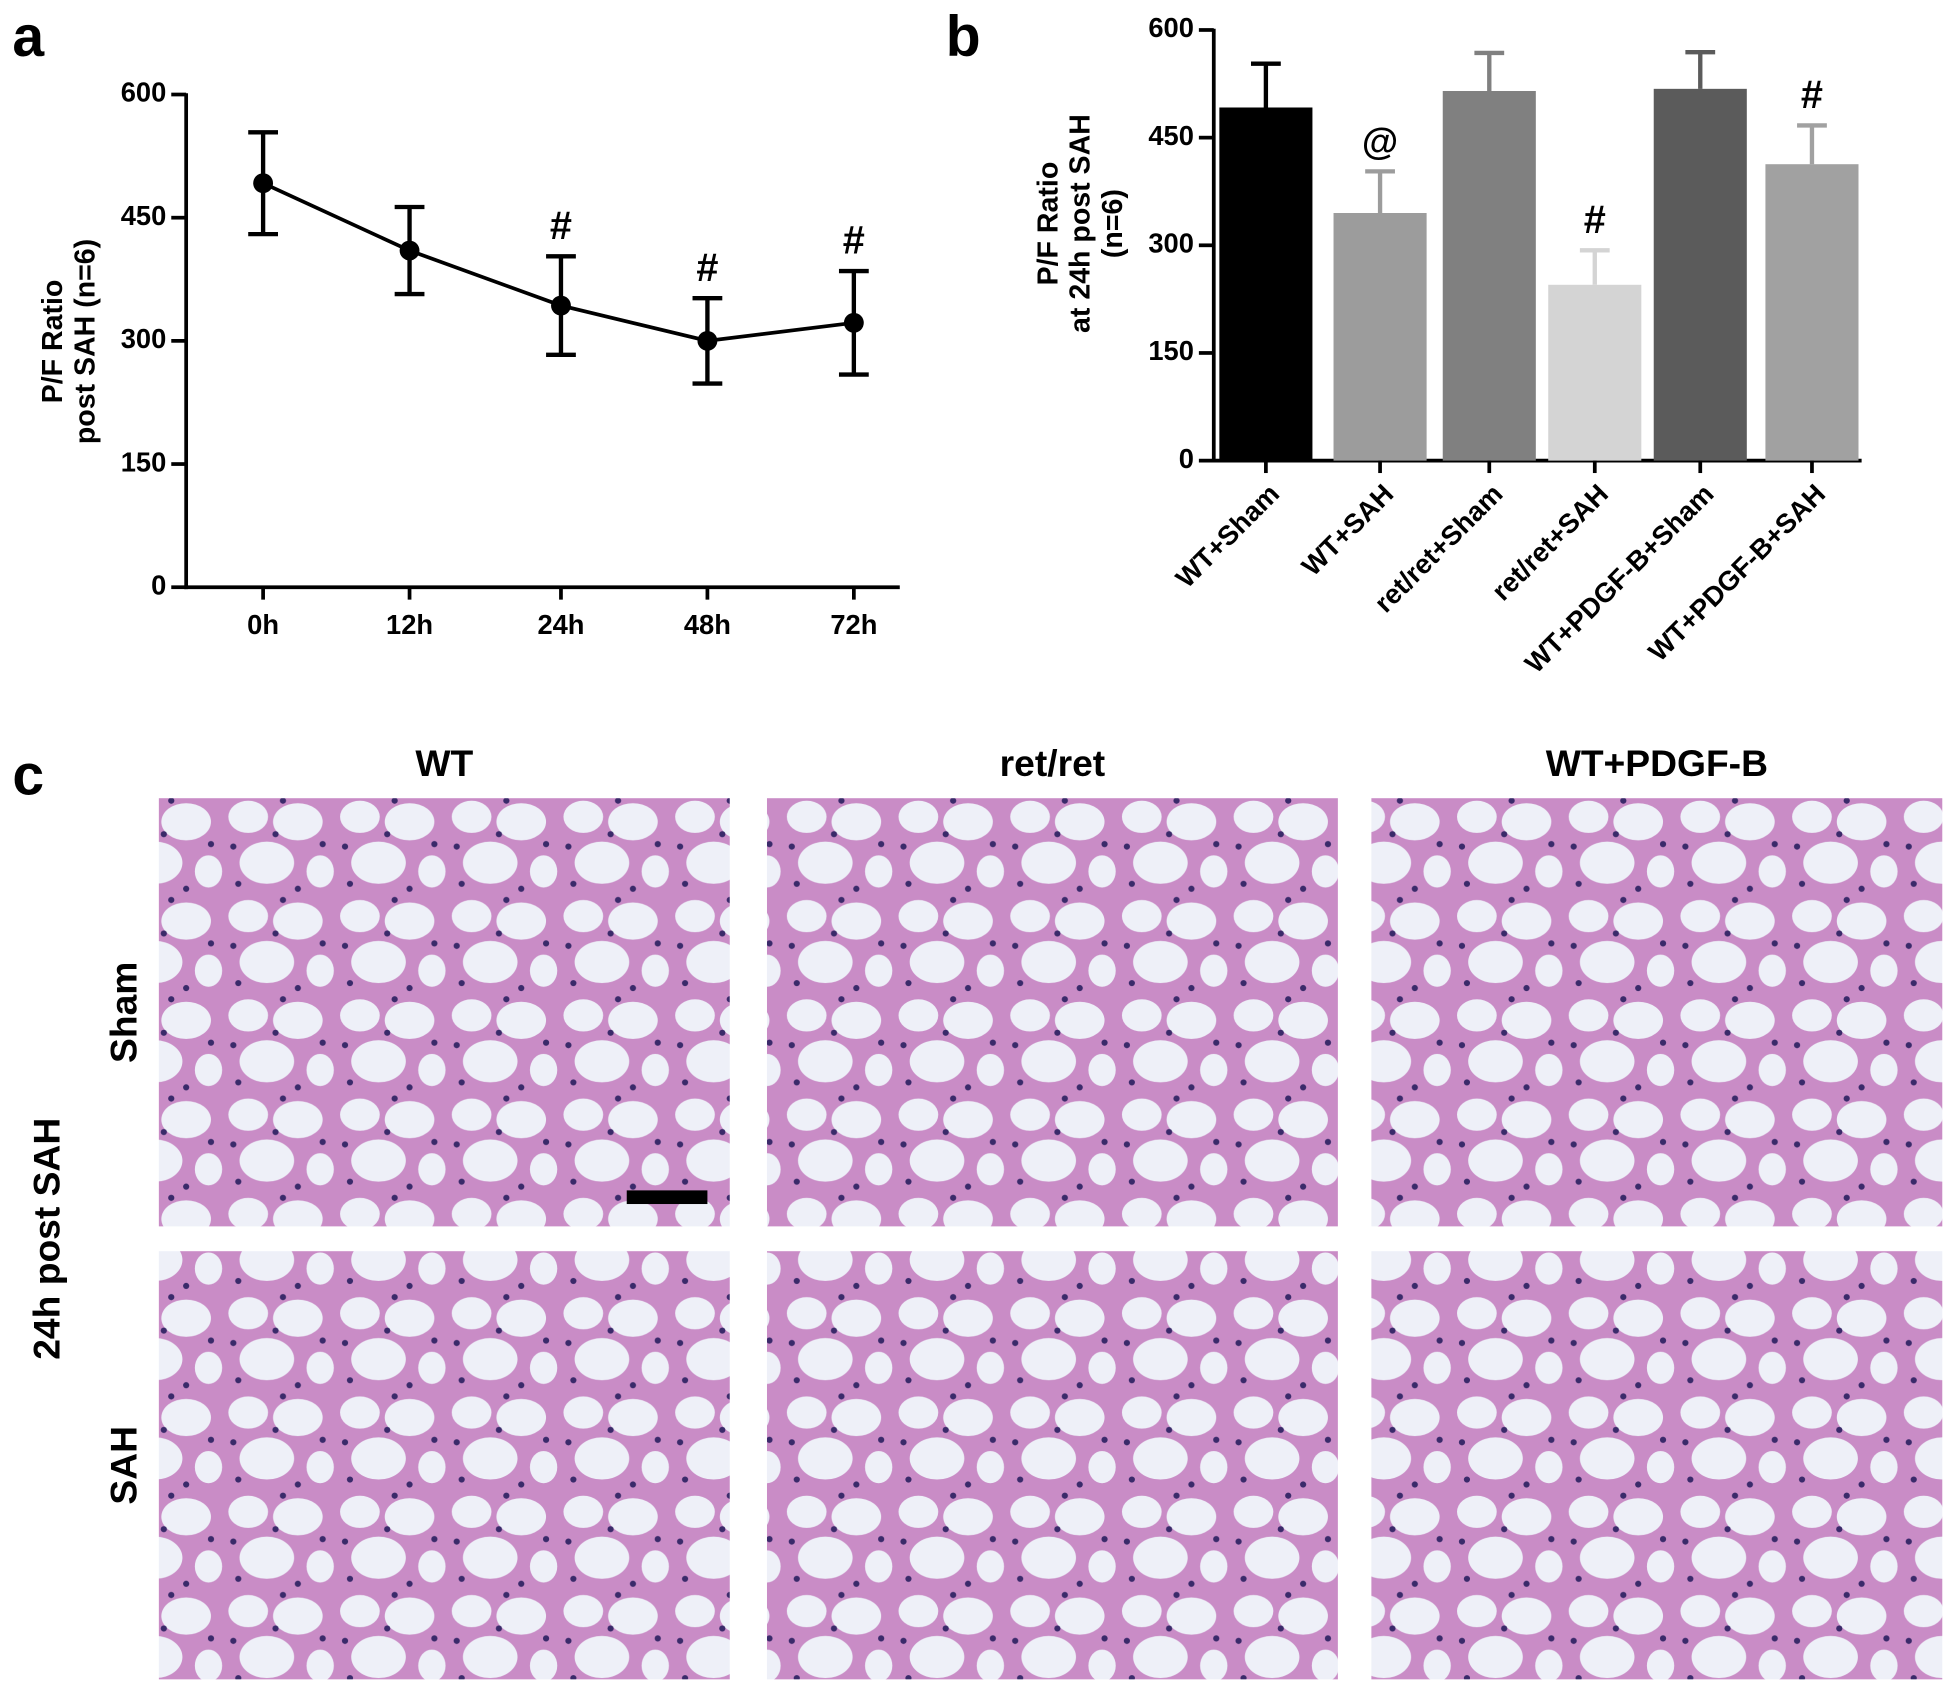  What do you see at coordinates (47, 1239) in the screenshot?
I see `side-label: 24h post SAH` at bounding box center [47, 1239].